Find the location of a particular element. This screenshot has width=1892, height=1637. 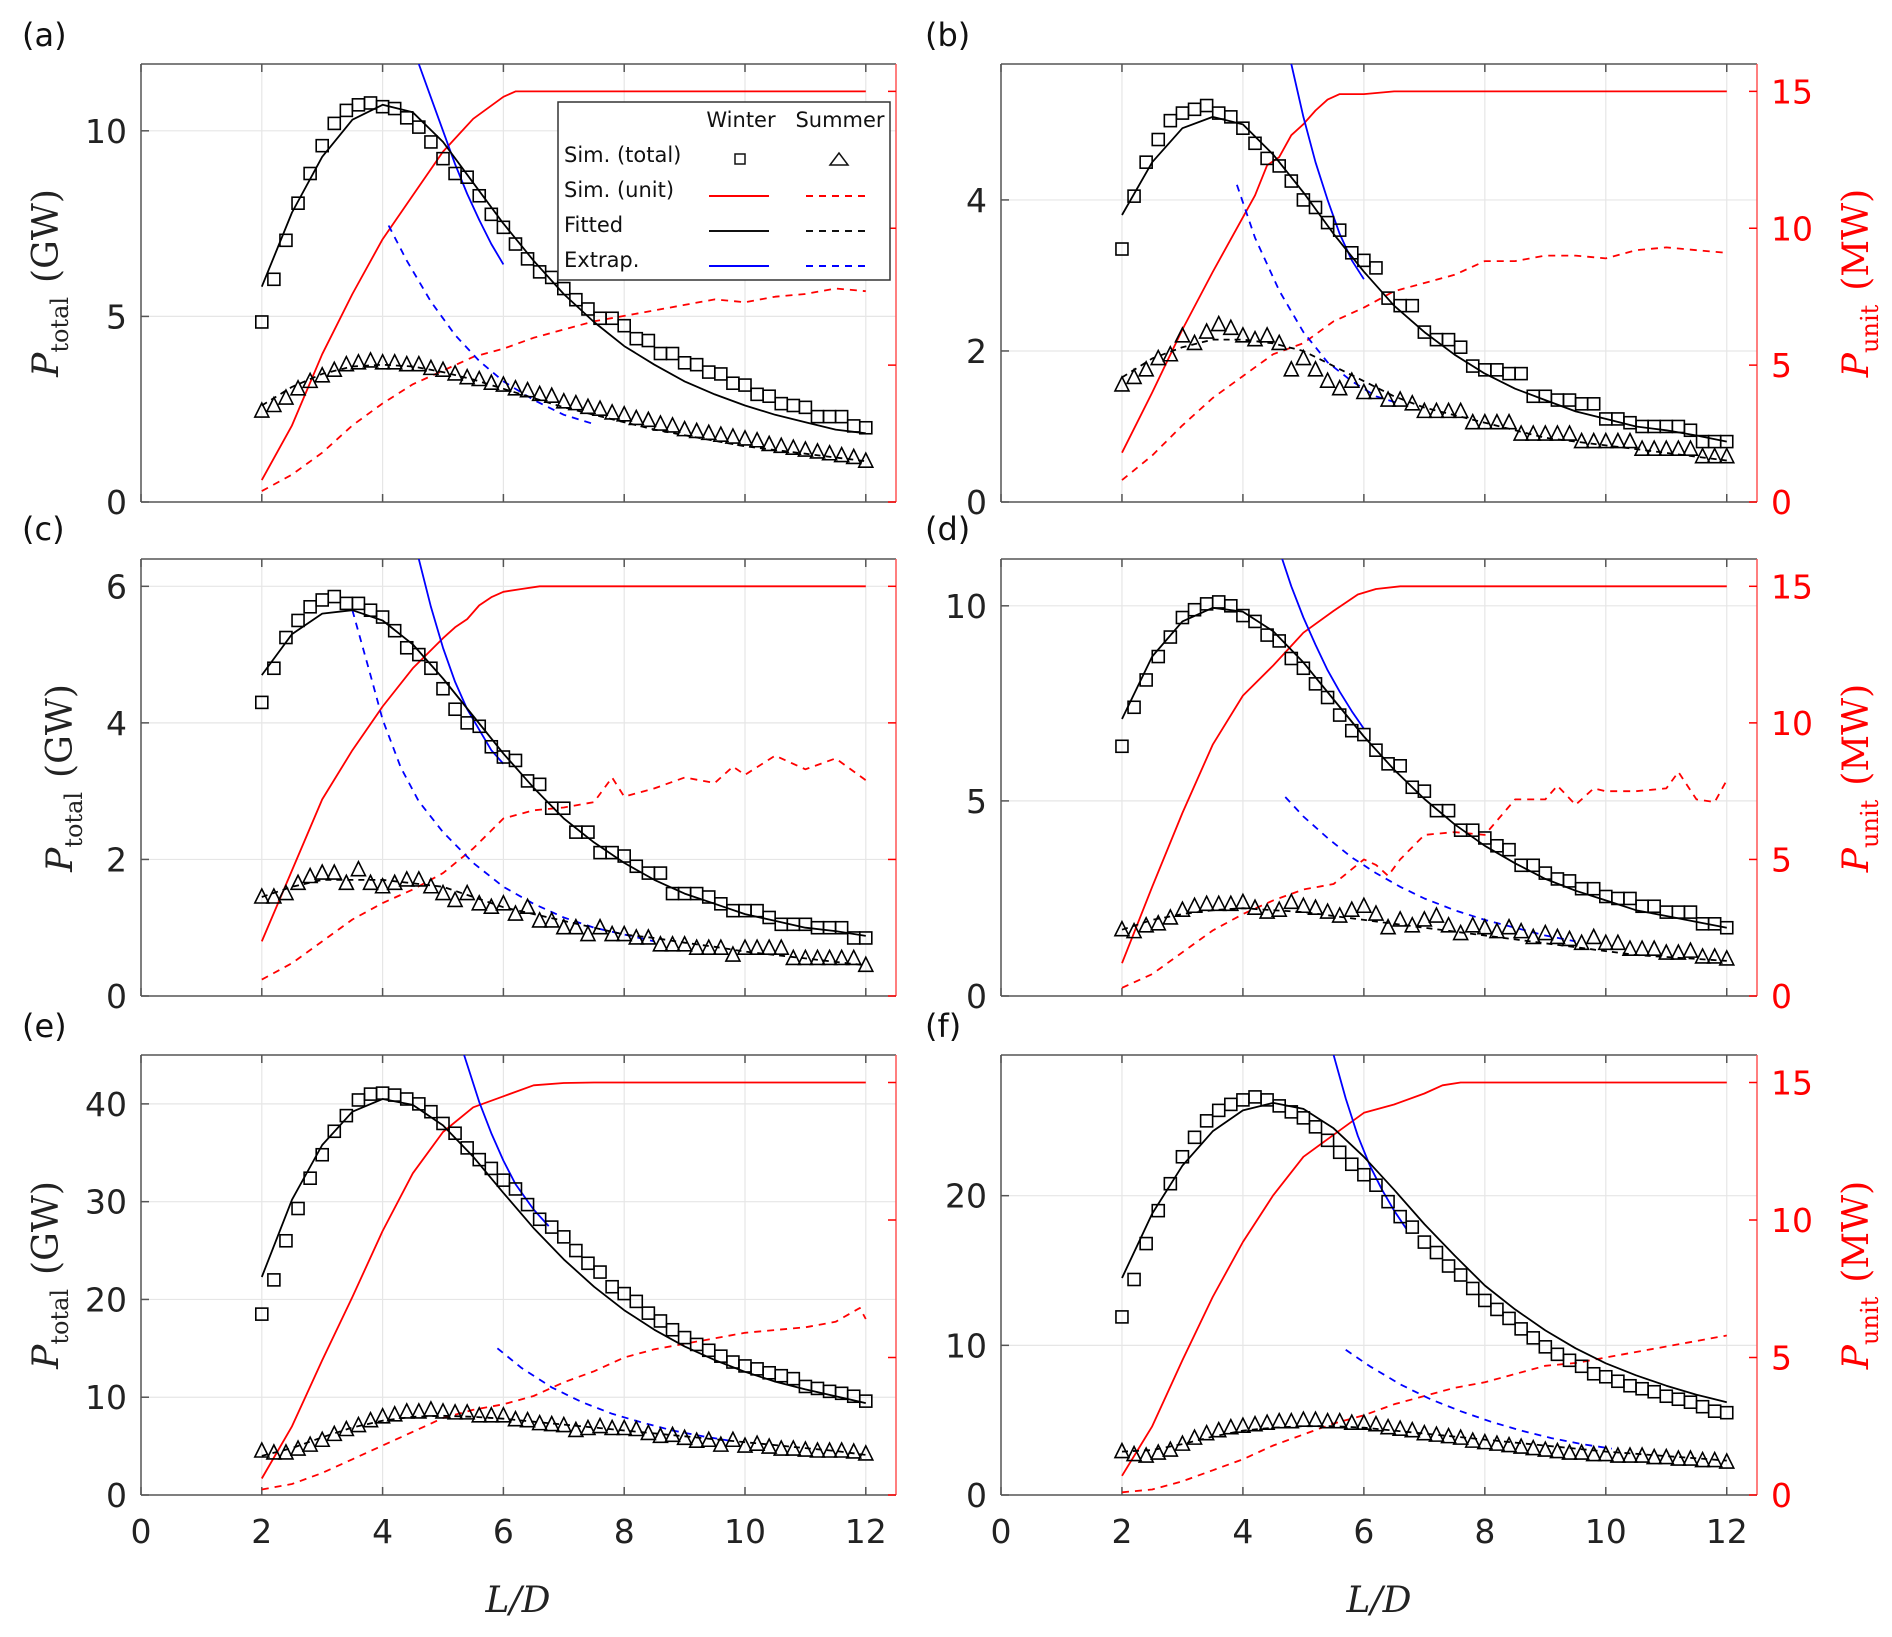

y2-tick-label: 0 is located at coordinates (1781, 996).